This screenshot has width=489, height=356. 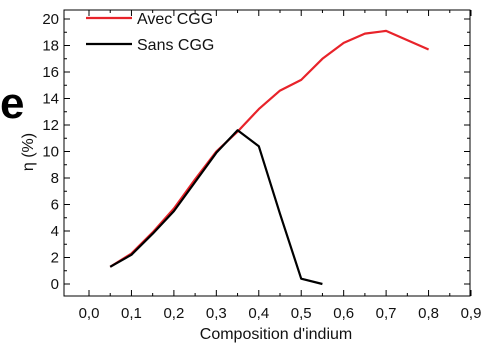 What do you see at coordinates (150, 32) in the screenshot?
I see `legend: Avec CGG Sans CGG` at bounding box center [150, 32].